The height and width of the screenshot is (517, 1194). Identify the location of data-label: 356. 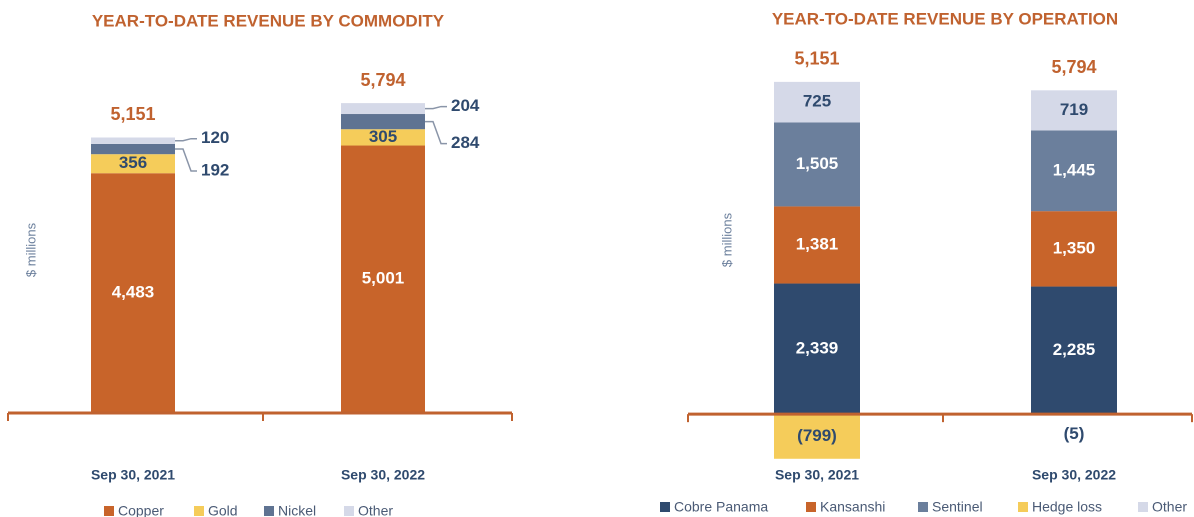
(133, 162).